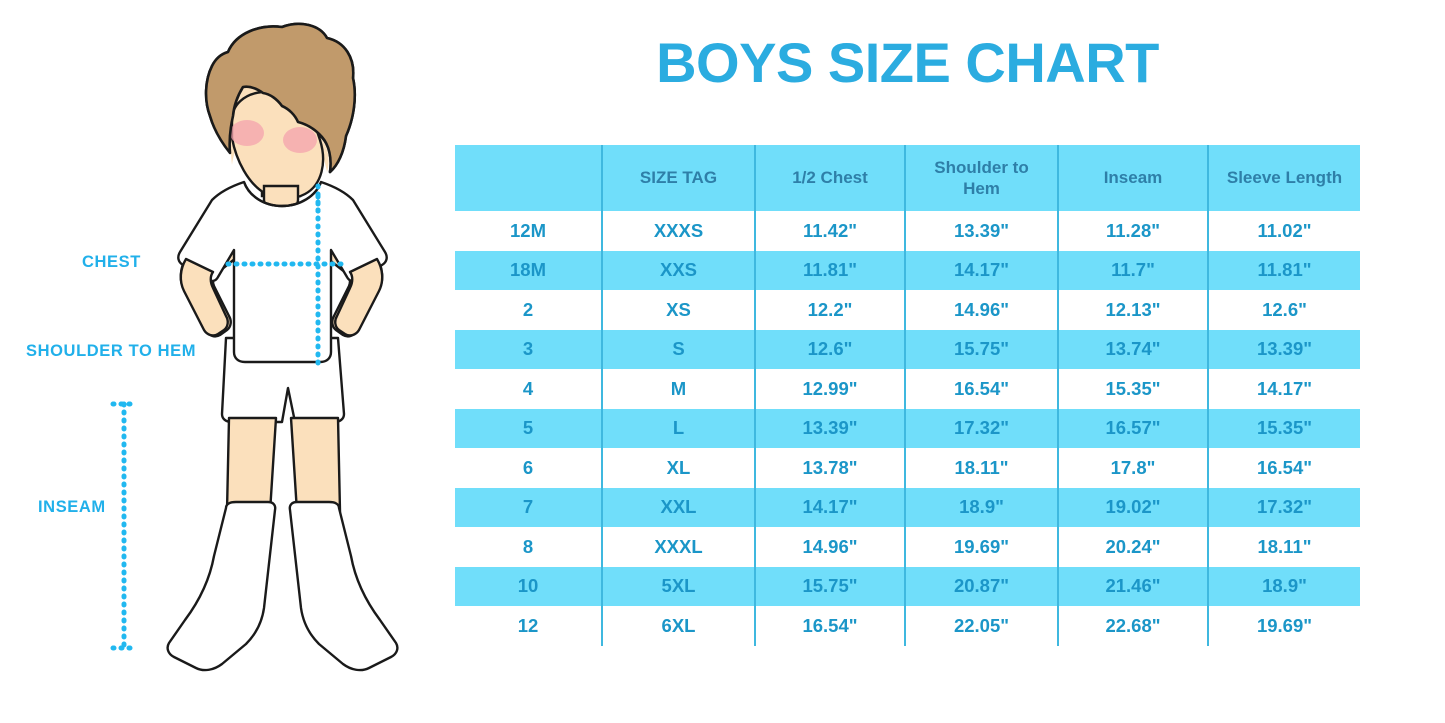 Image resolution: width=1445 pixels, height=723 pixels. What do you see at coordinates (528, 468) in the screenshot?
I see `cell-age: 6` at bounding box center [528, 468].